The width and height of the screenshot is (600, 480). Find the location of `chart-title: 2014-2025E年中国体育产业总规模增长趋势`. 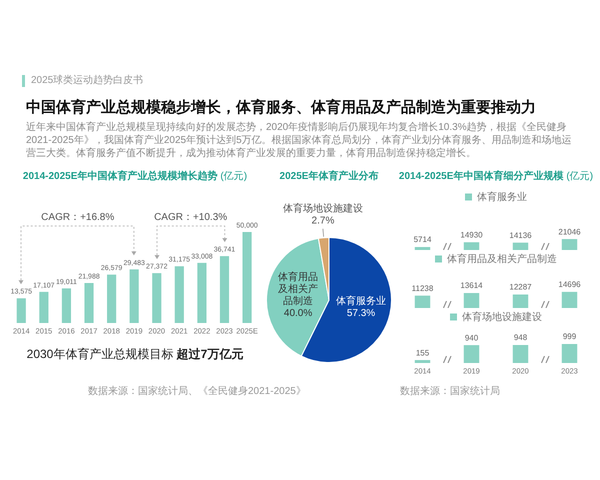

chart-title: 2014-2025E年中国体育产业总规模增长趋势 is located at coordinates (120, 176).